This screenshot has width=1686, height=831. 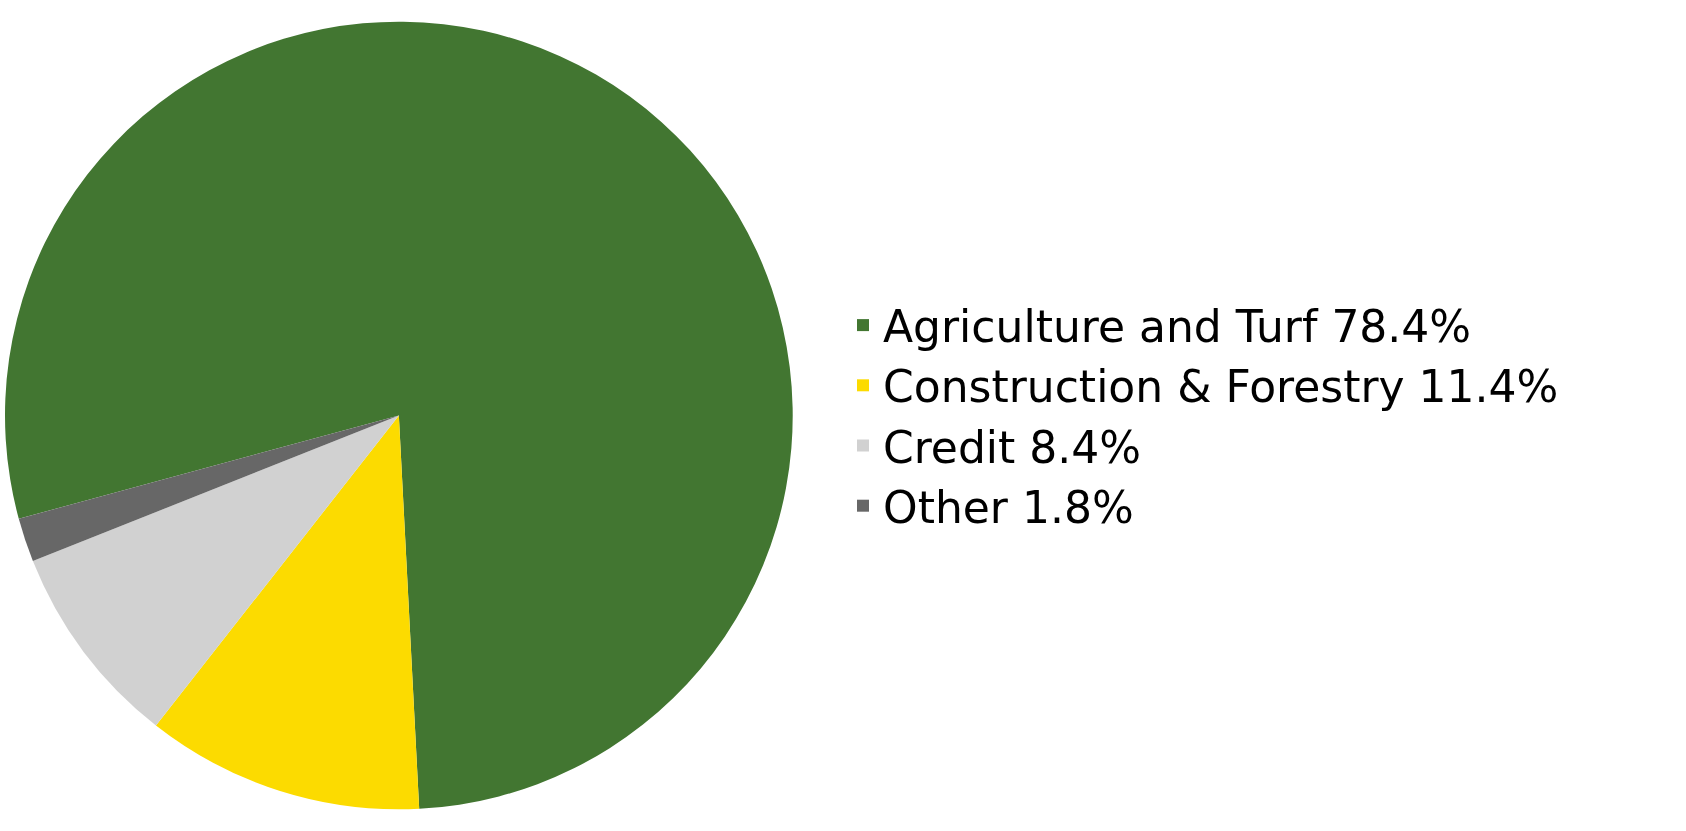 What do you see at coordinates (1177, 327) in the screenshot?
I see `legend-label: Agriculture and Turf 78.4%` at bounding box center [1177, 327].